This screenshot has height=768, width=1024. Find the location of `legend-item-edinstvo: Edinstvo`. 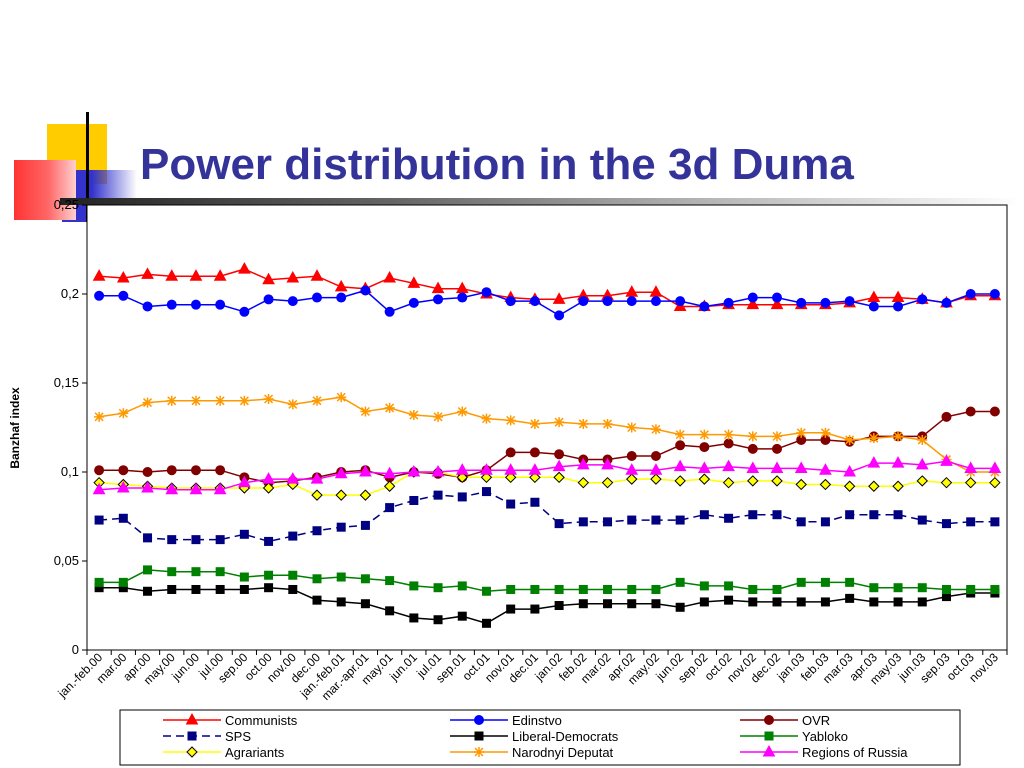

legend-item-edinstvo: Edinstvo is located at coordinates (506, 720).